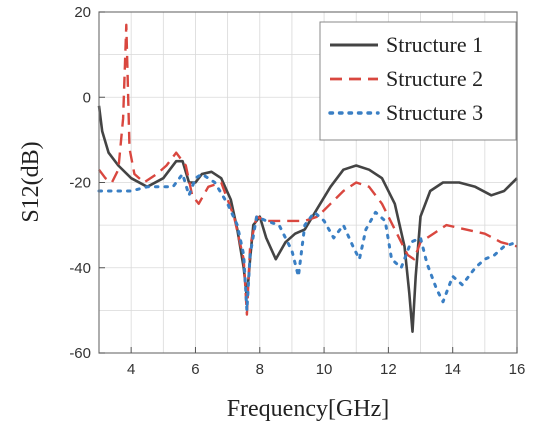 The width and height of the screenshot is (536, 427). I want to click on x-axis-title: Frequency[GHz], so click(308, 409).